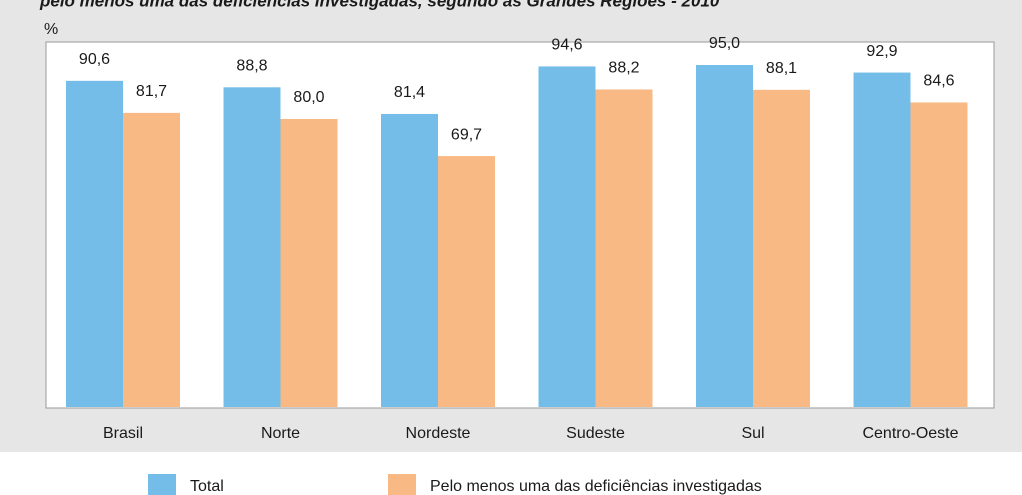 Image resolution: width=1022 pixels, height=495 pixels. I want to click on value-label: 81,4, so click(409, 92).